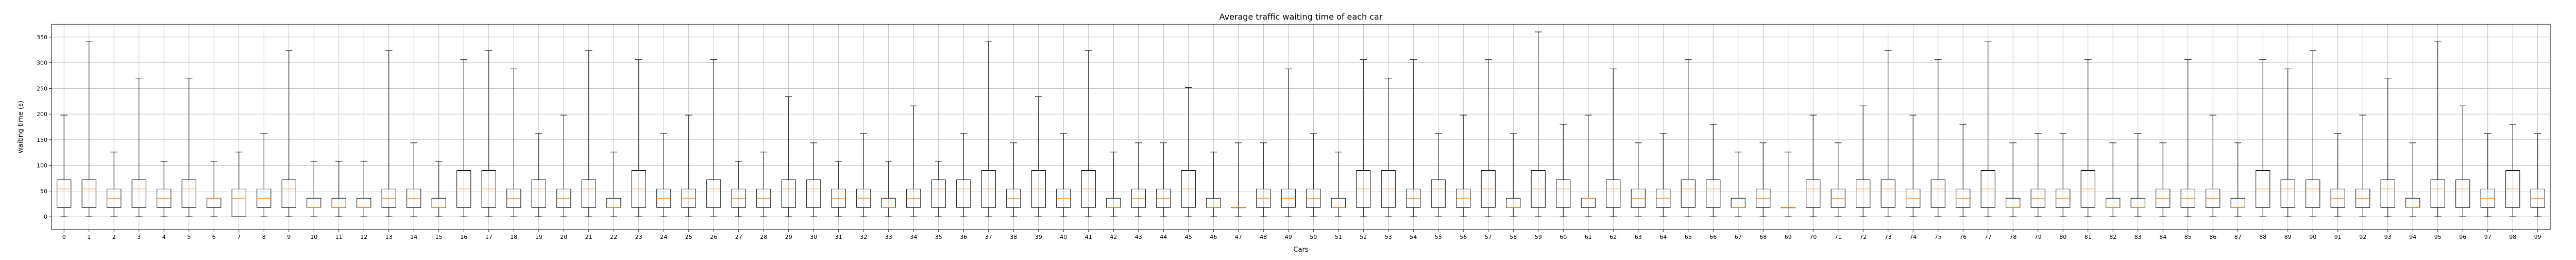 This screenshot has width=2576, height=260. Describe the element at coordinates (1839, 237) in the screenshot. I see `x-tick-label: 71` at that location.